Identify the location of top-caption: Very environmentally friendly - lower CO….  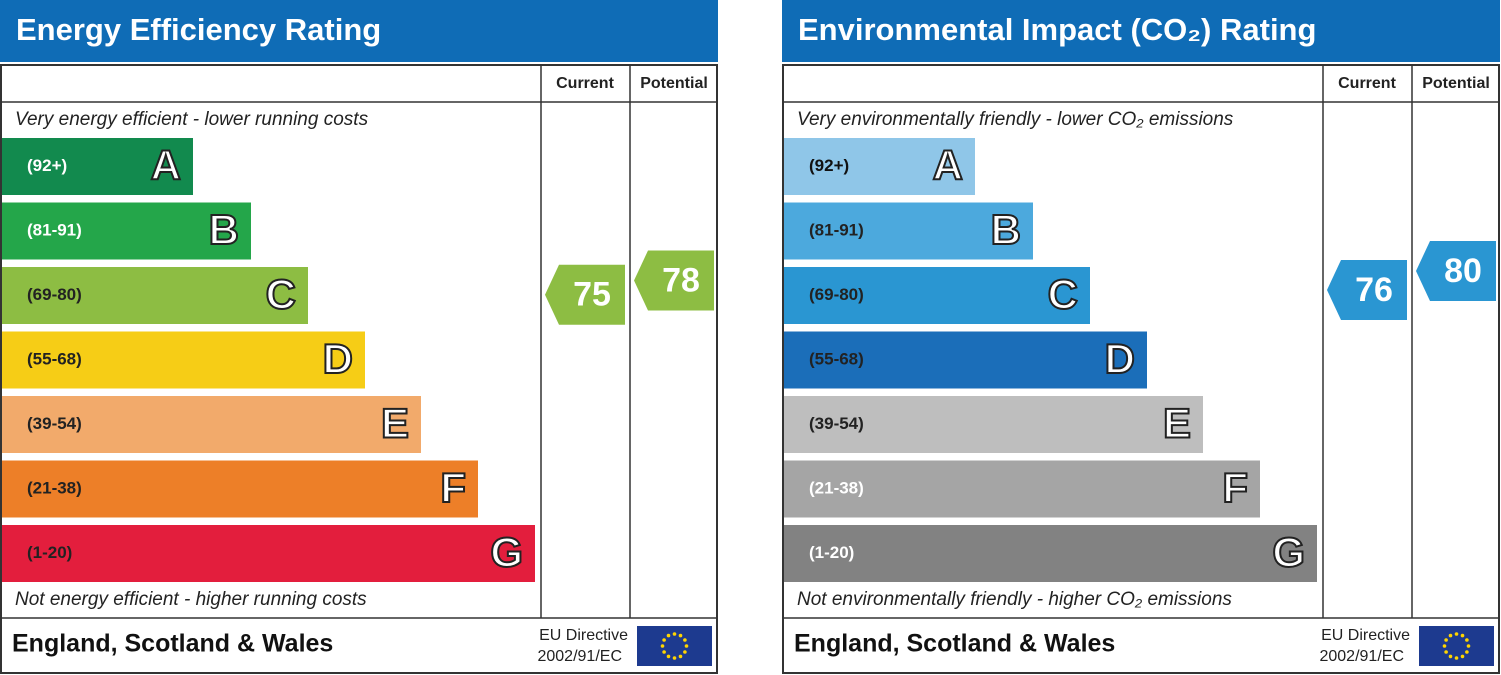
(1015, 119).